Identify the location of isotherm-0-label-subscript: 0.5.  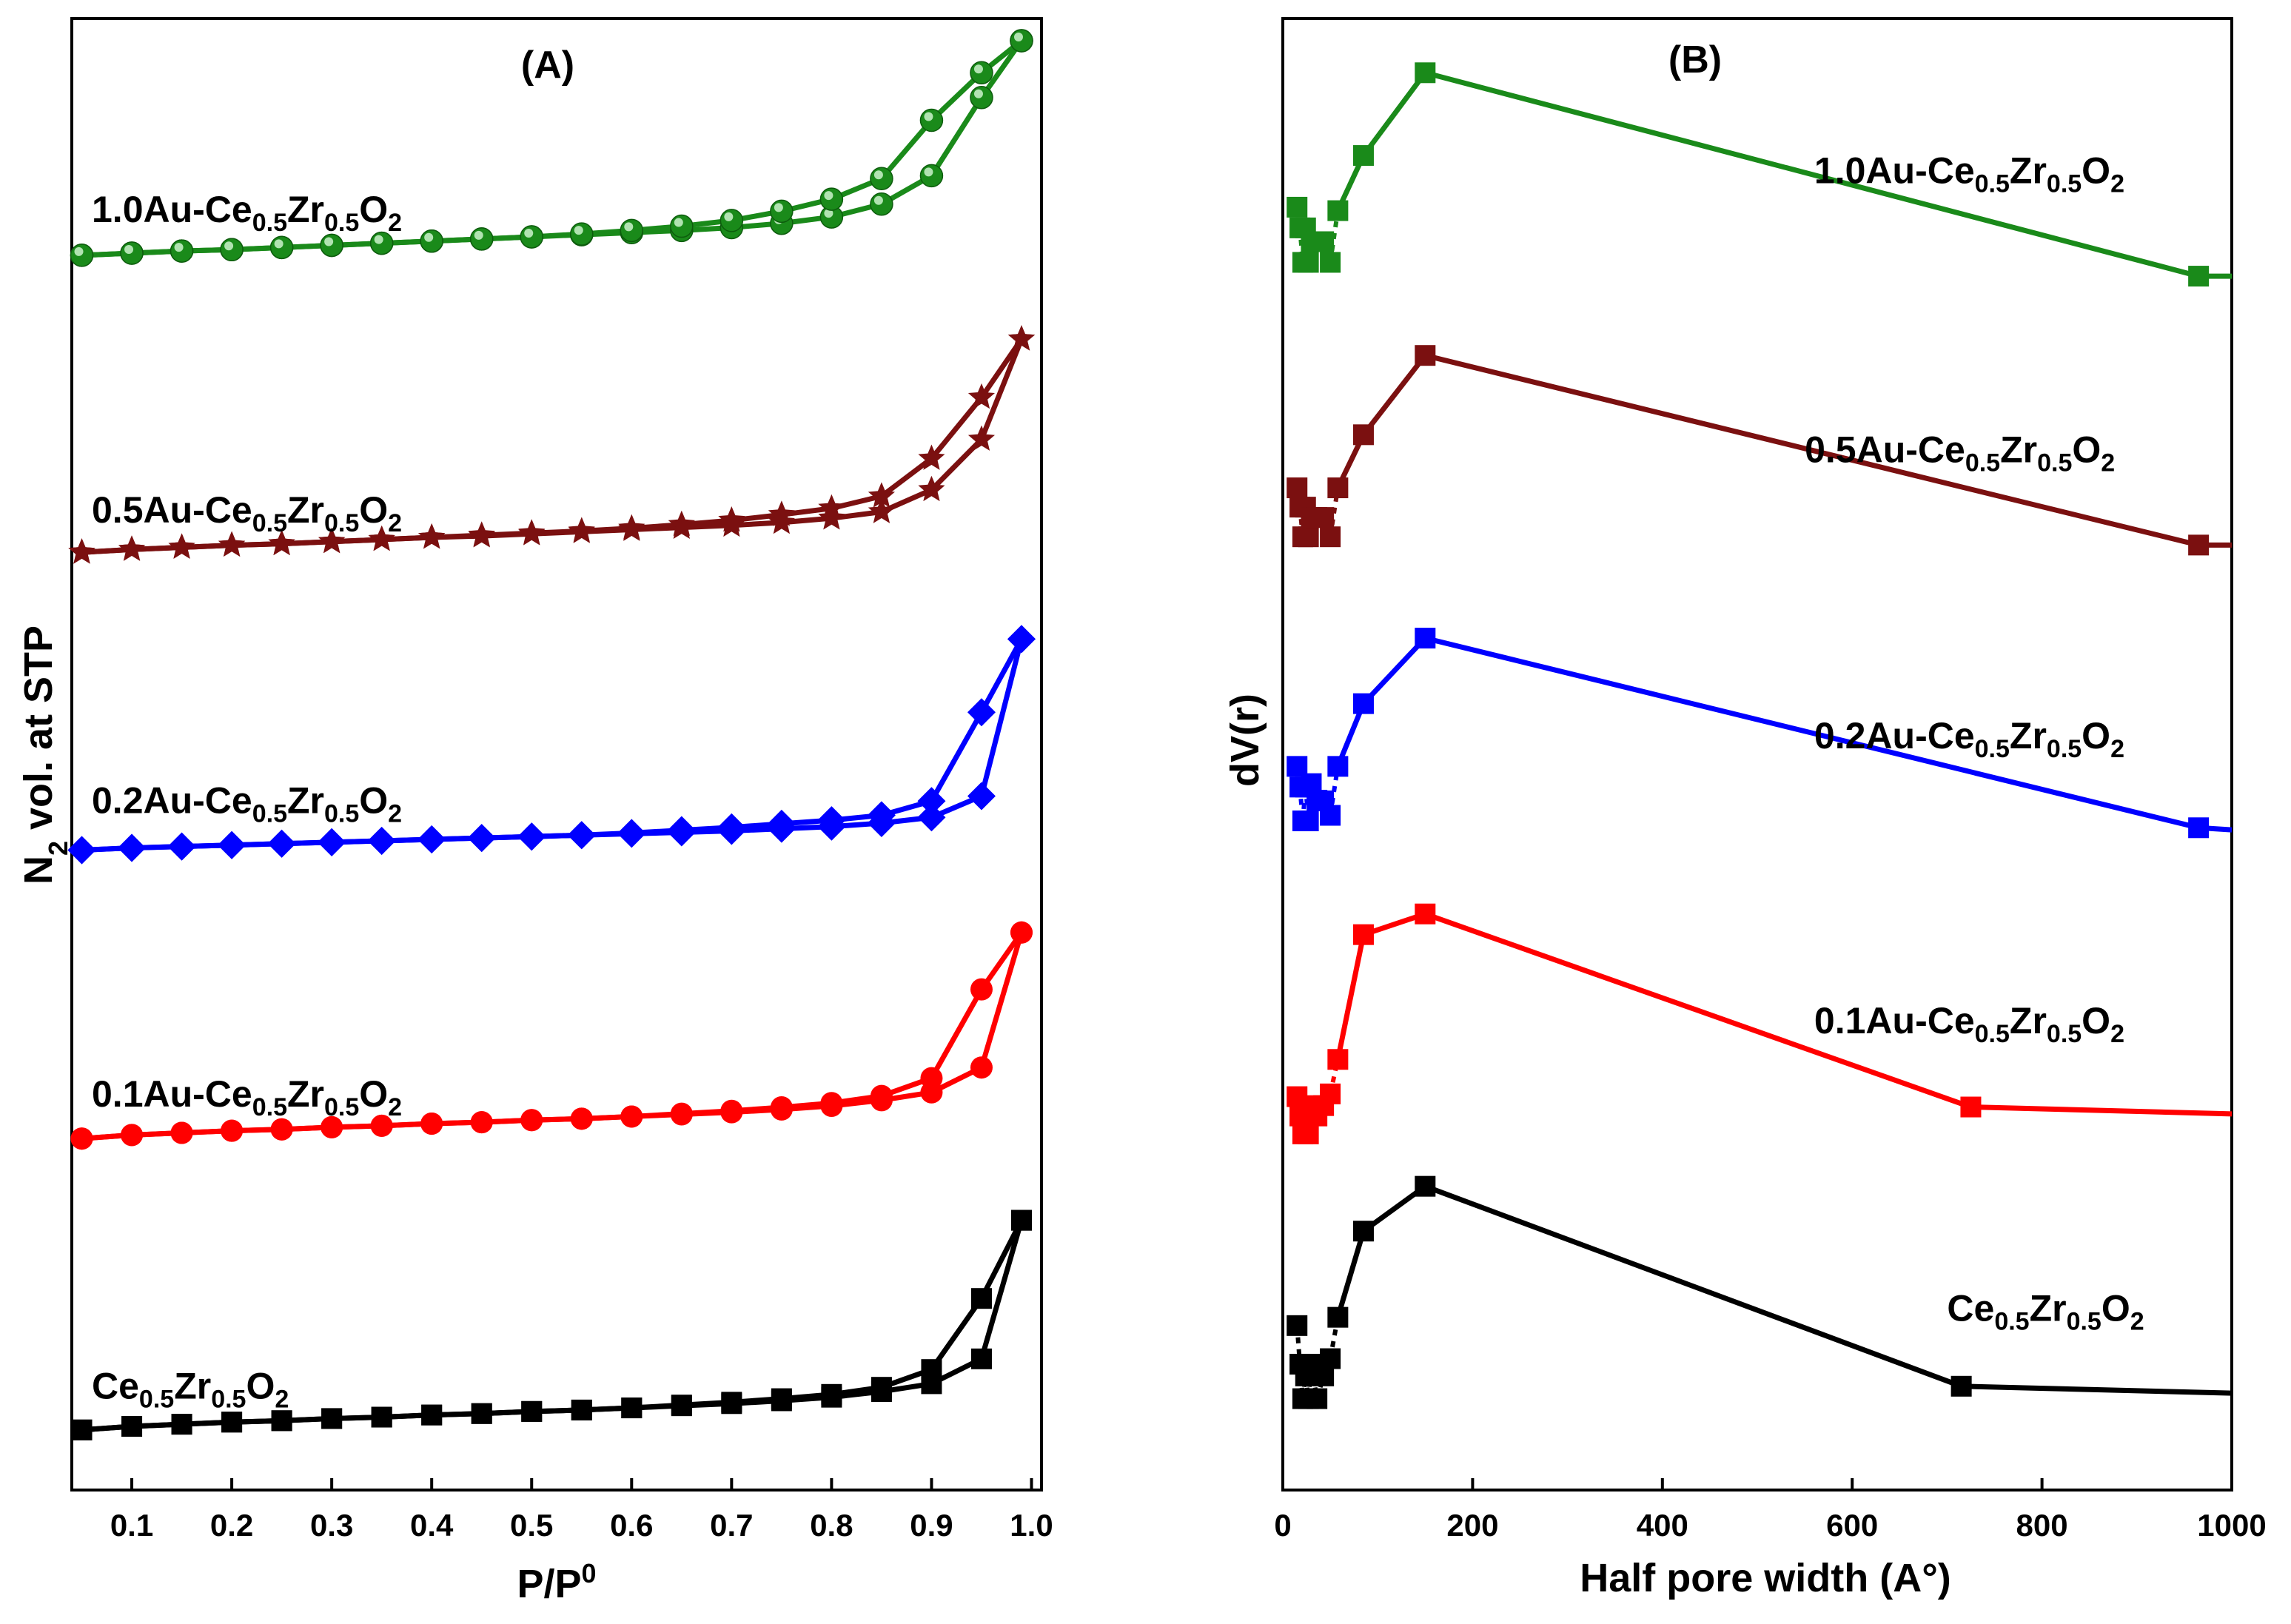
(228, 1400).